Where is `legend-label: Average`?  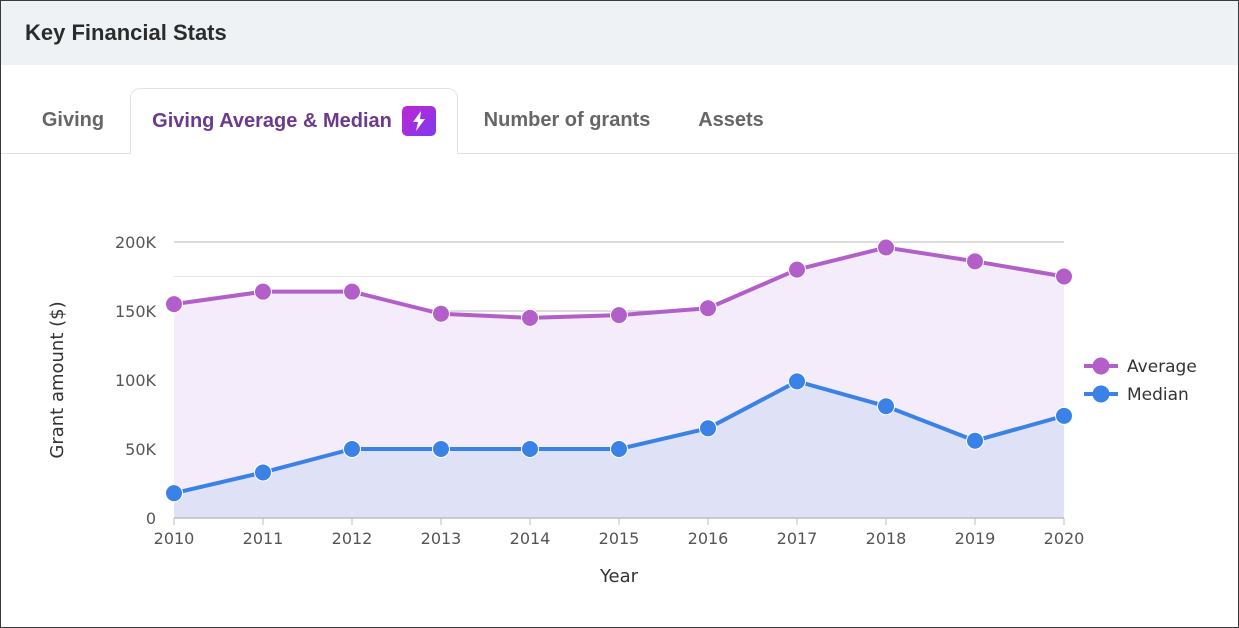 legend-label: Average is located at coordinates (1162, 367).